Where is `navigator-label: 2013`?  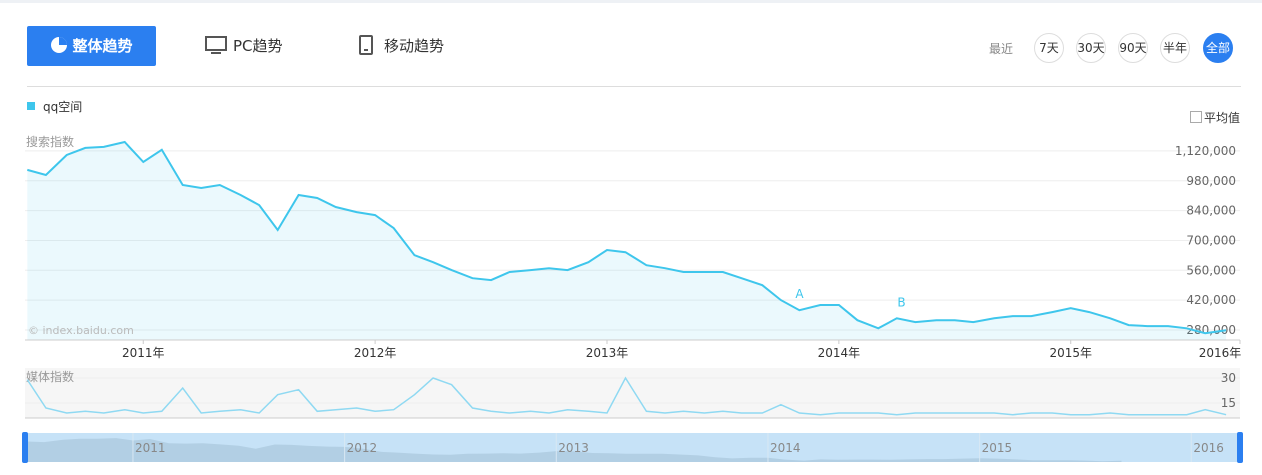
navigator-label: 2013 is located at coordinates (573, 448).